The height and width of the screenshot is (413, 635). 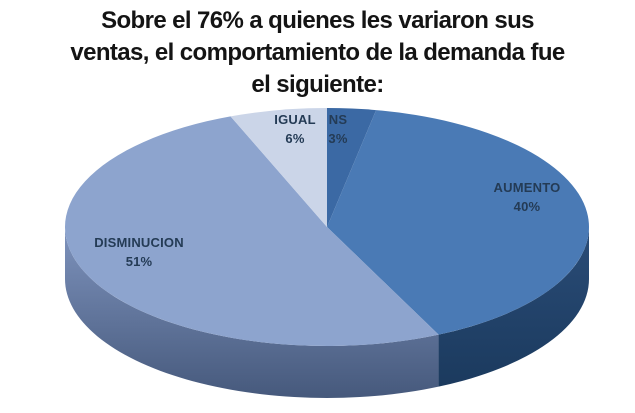 What do you see at coordinates (513, 307) in the screenshot?
I see `pie-slice-side-aumento` at bounding box center [513, 307].